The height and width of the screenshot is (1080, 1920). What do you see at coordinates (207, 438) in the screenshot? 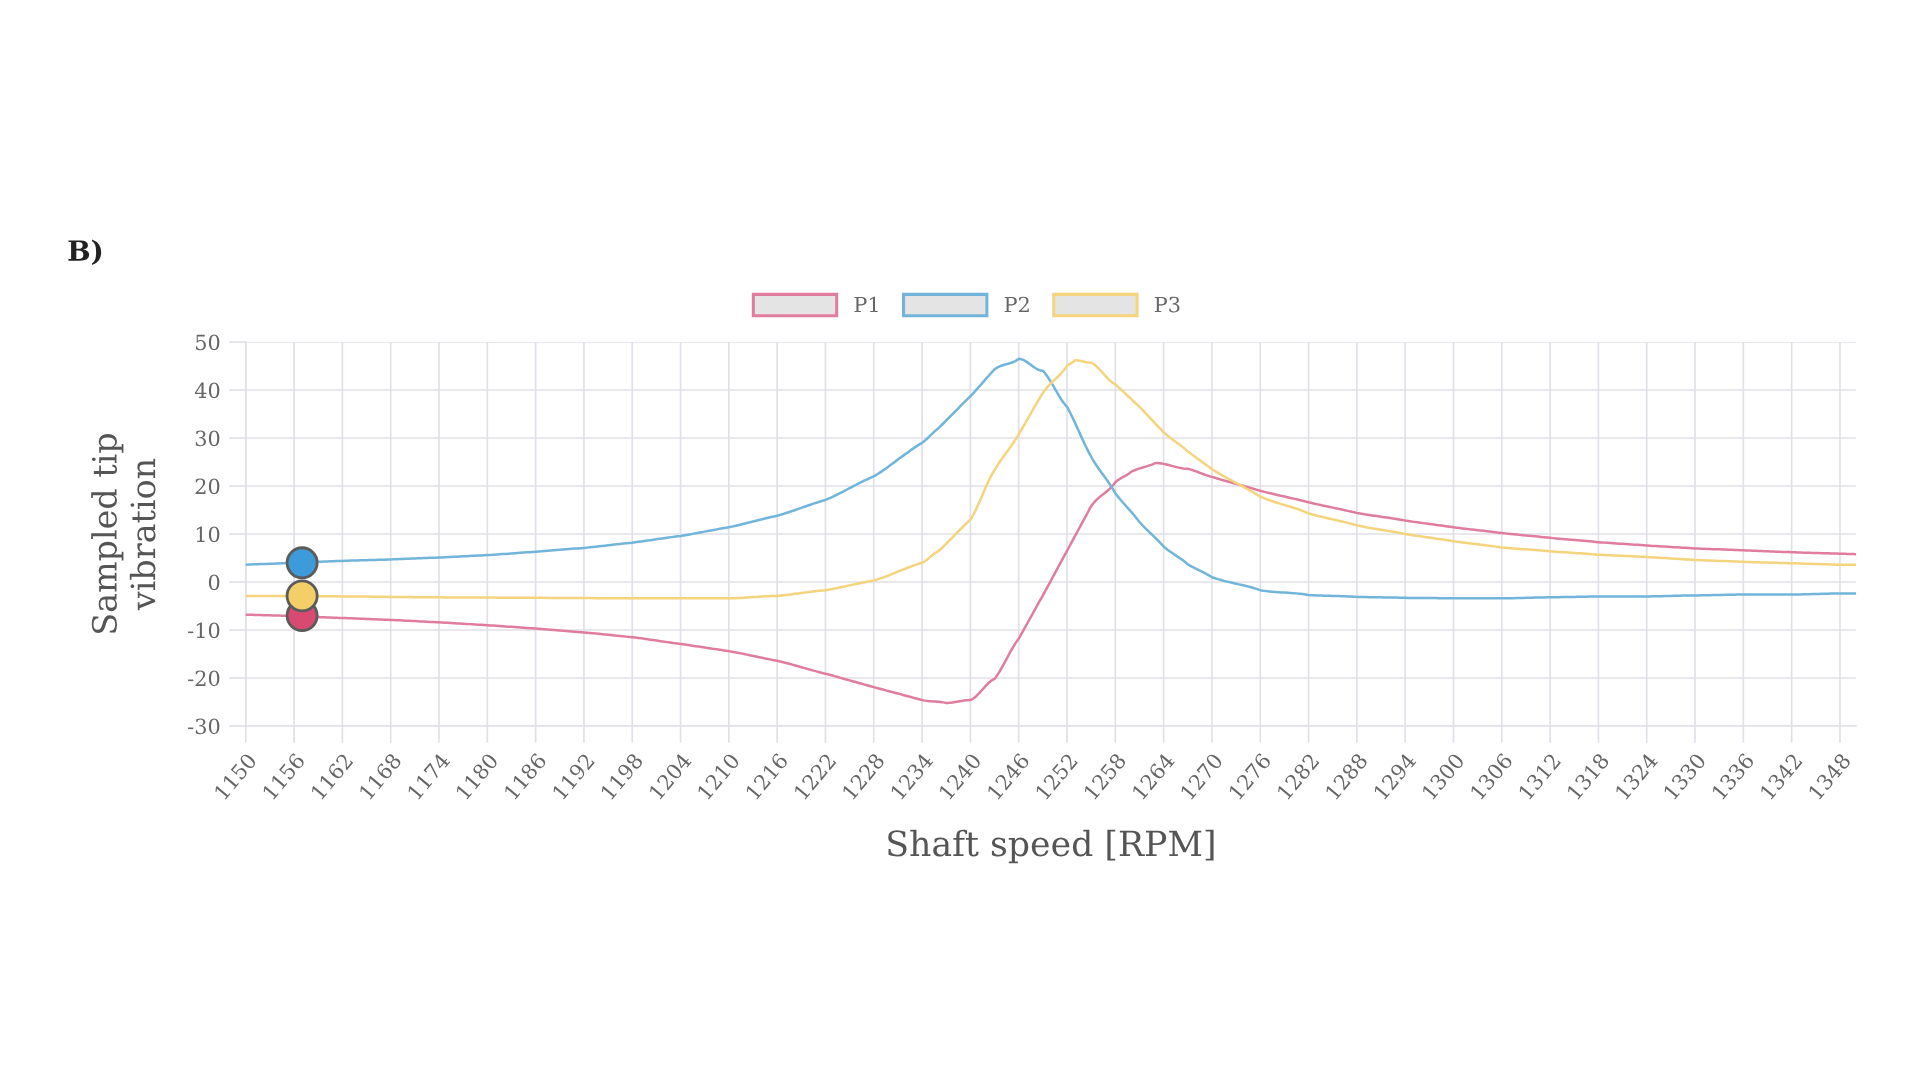
I see `y-tick-label: 30` at bounding box center [207, 438].